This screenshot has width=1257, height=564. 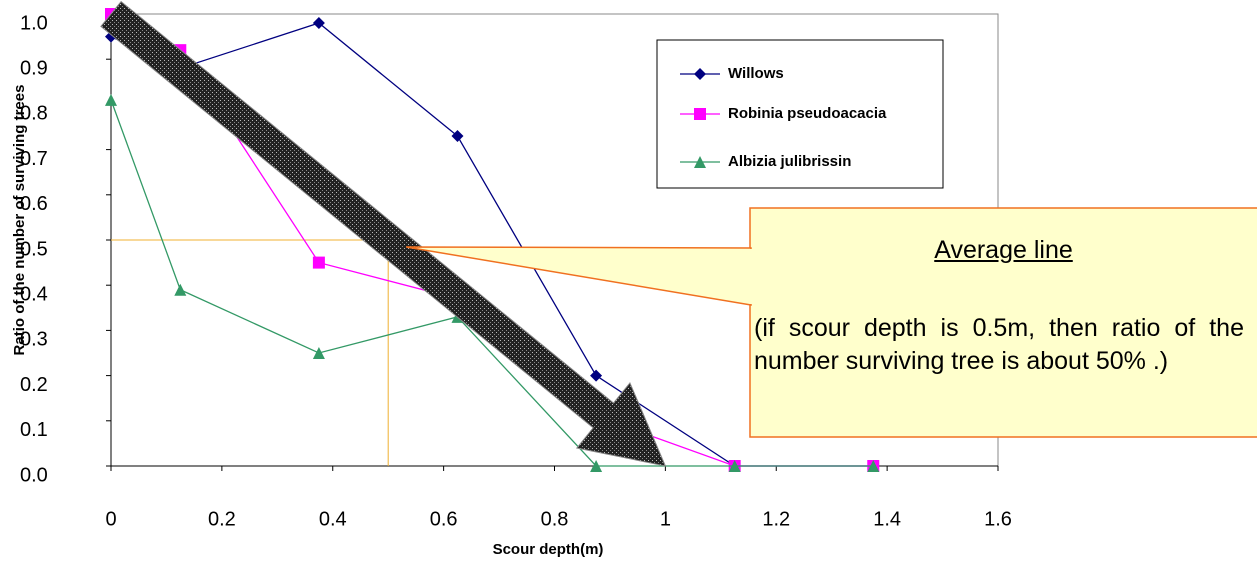 What do you see at coordinates (548, 549) in the screenshot?
I see `x-axis-label: Scour depth(m)` at bounding box center [548, 549].